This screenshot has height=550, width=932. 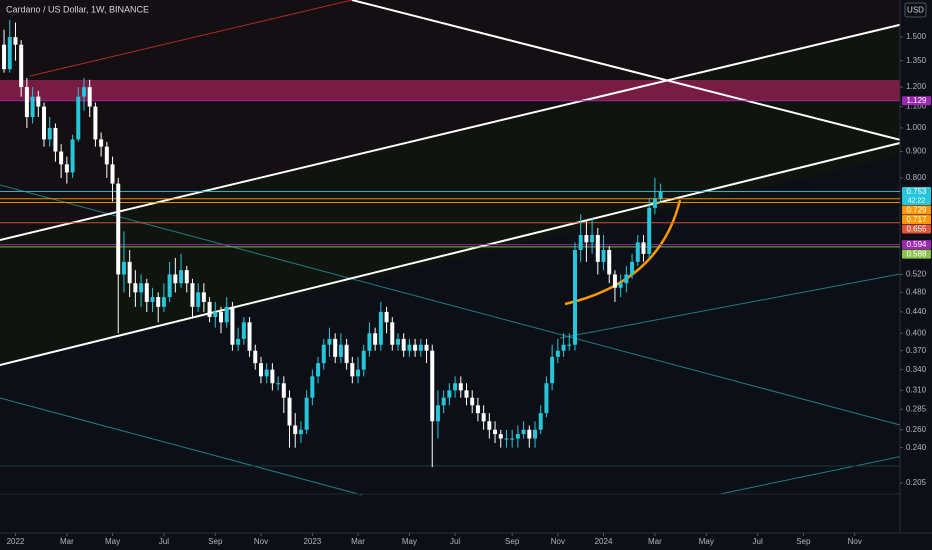 I want to click on y-tick-label: 1.000, so click(x=916, y=127).